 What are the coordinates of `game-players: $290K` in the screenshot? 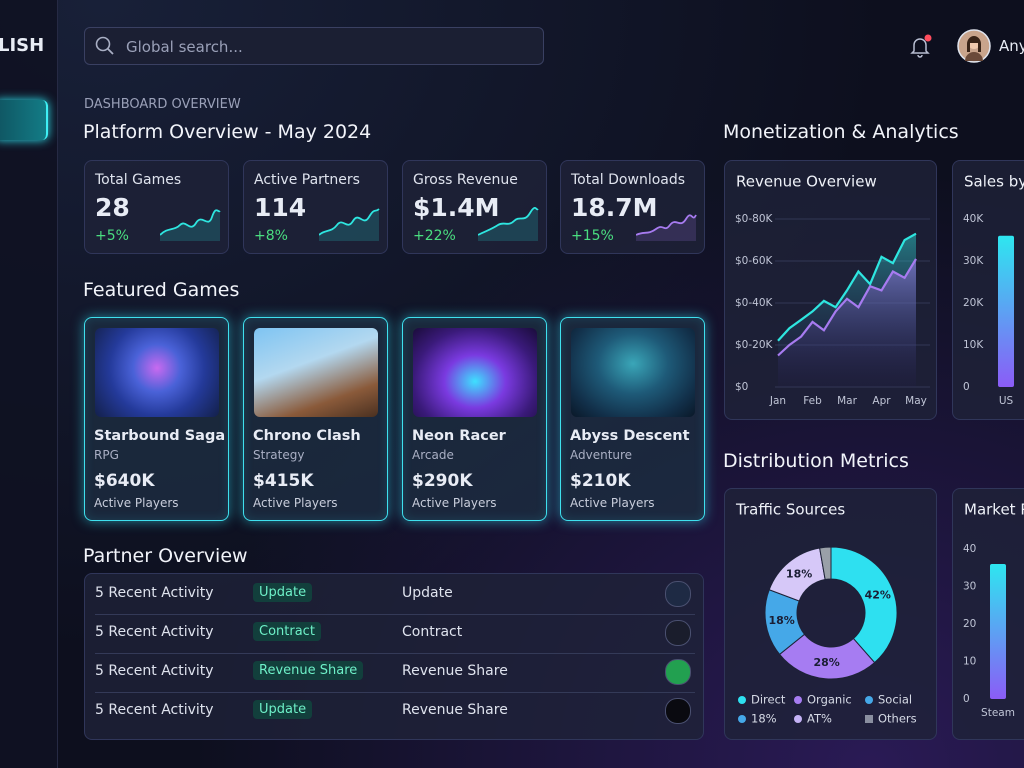 It's located at (442, 481).